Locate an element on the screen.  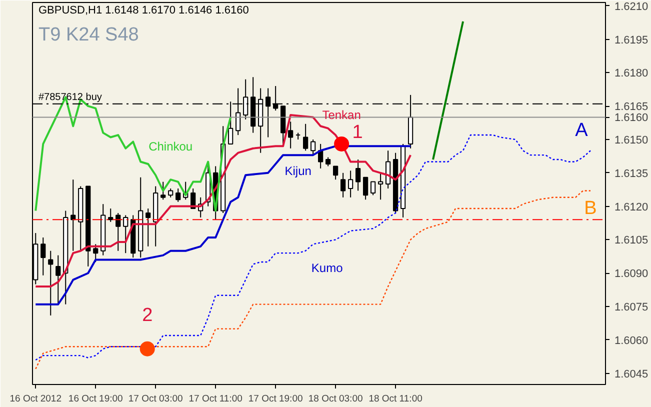
x-tick-label: 16 Oct 19:00 is located at coordinates (95, 399).